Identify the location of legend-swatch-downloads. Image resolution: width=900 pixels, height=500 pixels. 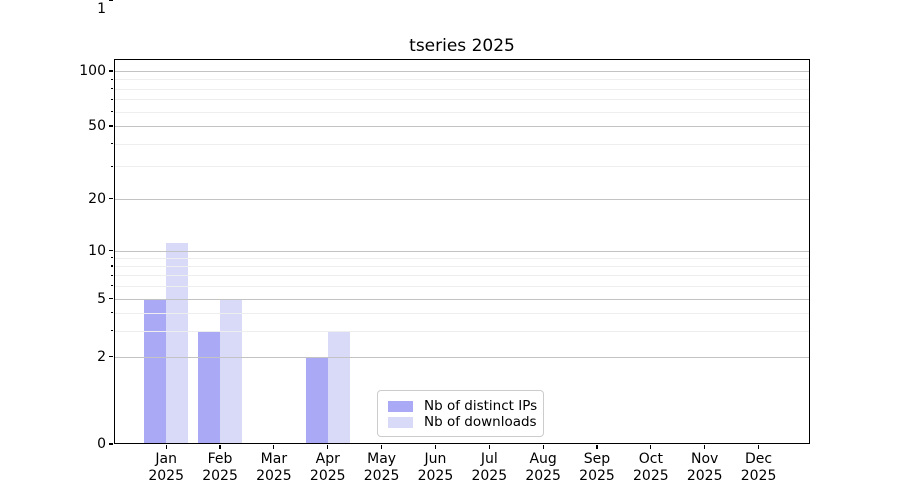
(400, 422).